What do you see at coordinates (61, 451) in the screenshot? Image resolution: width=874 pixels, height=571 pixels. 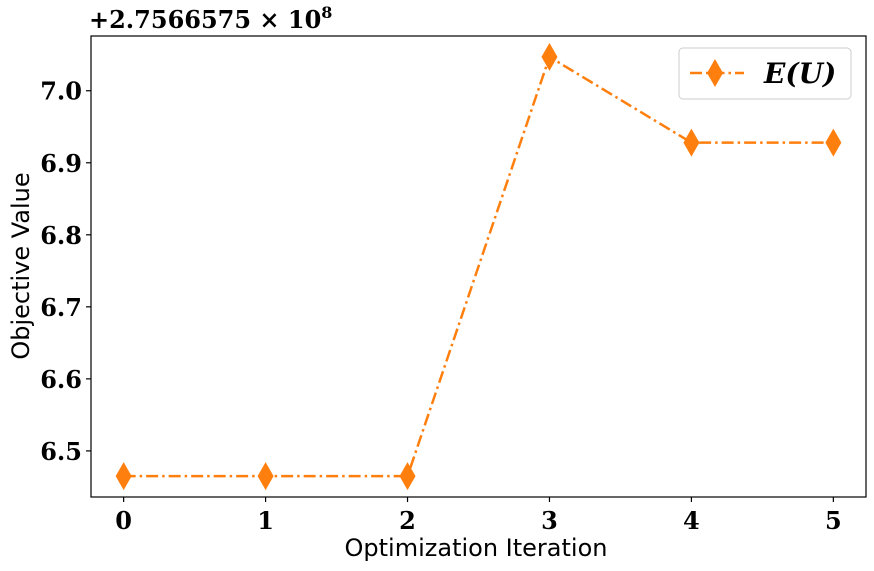 I see `y-tick-label: 6.5` at bounding box center [61, 451].